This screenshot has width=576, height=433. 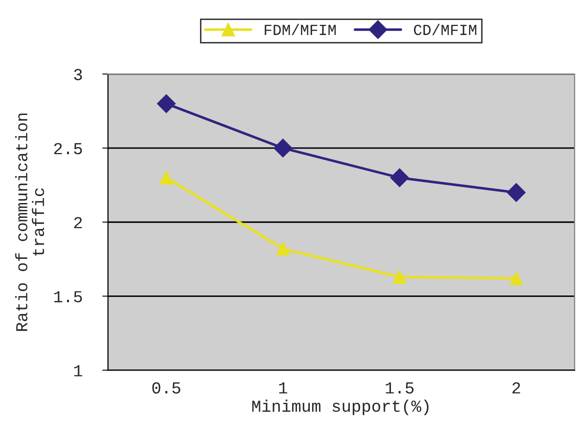 I want to click on y-axis-title: Ratio of communication traffic, so click(x=29, y=222).